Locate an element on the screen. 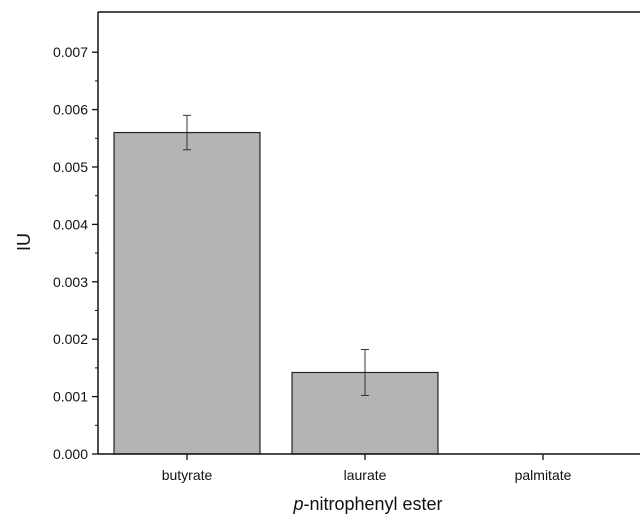 This screenshot has height=521, width=640. y-tick-label: 0.005 is located at coordinates (70, 167).